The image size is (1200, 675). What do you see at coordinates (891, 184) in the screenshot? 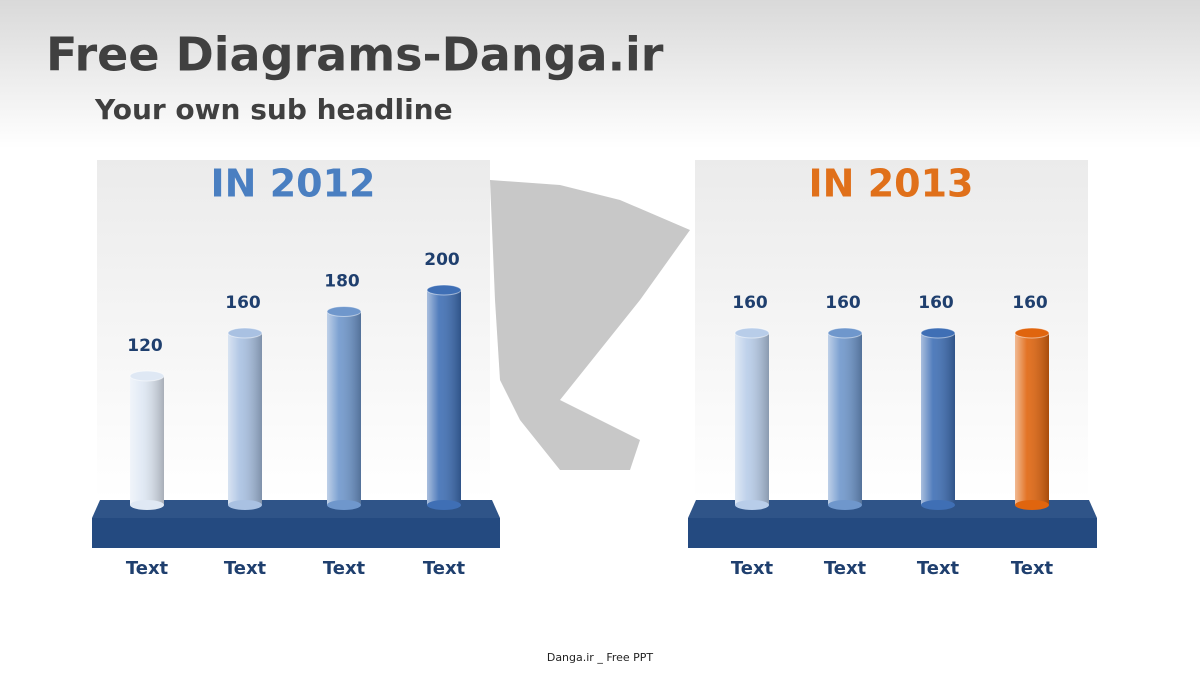
I see `chart-title: IN 2013` at bounding box center [891, 184].